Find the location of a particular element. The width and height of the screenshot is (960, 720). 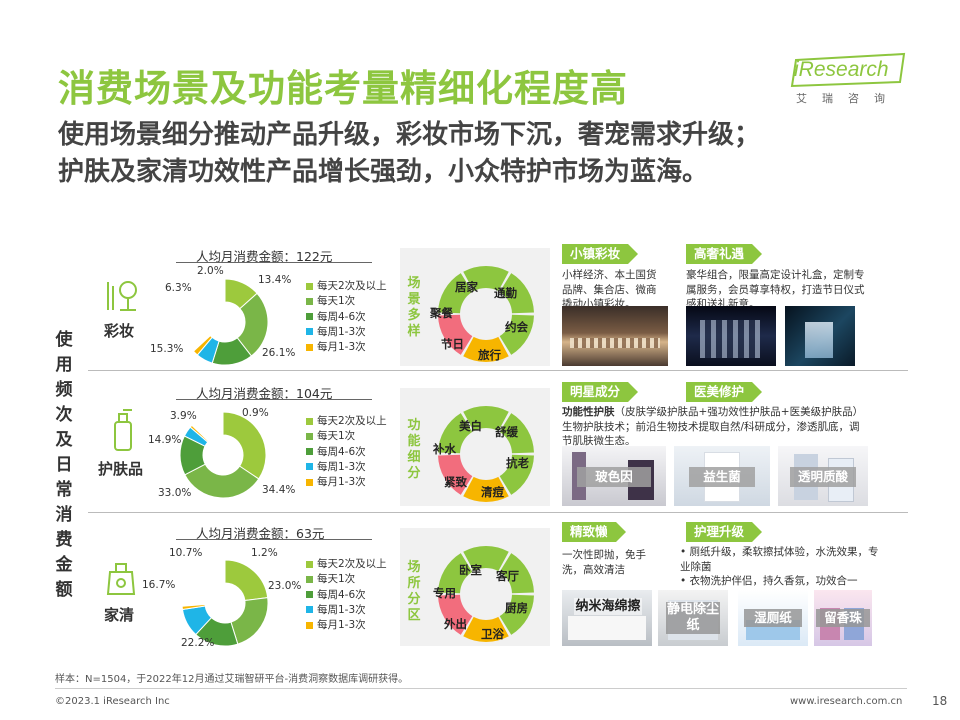

category-skincare: 护肤品 is located at coordinates (121, 469).